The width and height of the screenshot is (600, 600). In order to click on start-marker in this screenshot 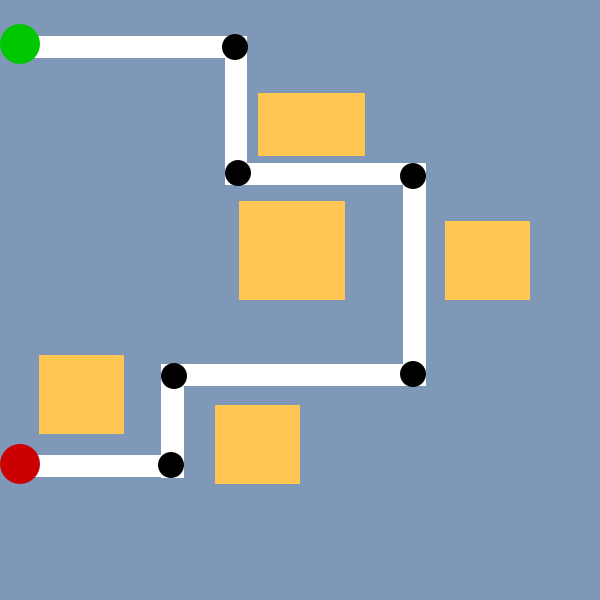, I will do `click(20, 44)`.